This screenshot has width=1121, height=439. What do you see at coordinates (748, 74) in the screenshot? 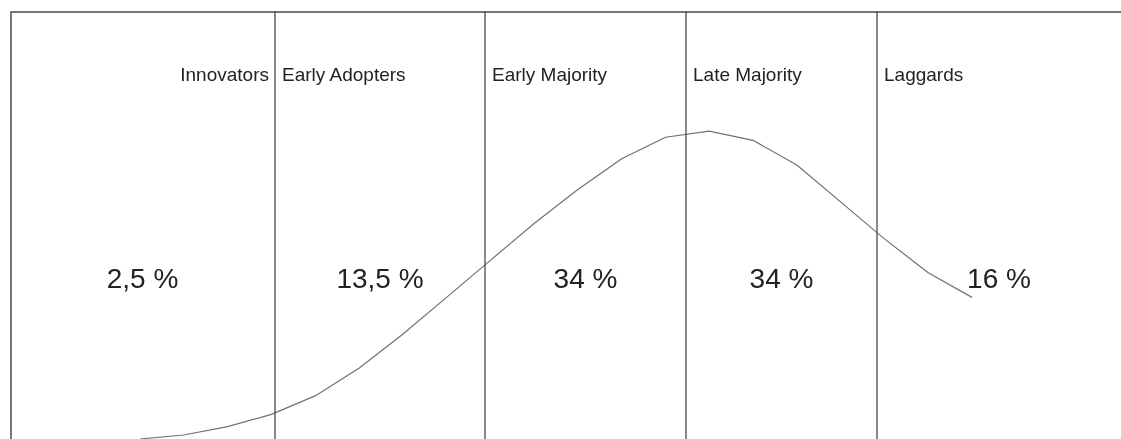
I see `text: Late Majority` at bounding box center [748, 74].